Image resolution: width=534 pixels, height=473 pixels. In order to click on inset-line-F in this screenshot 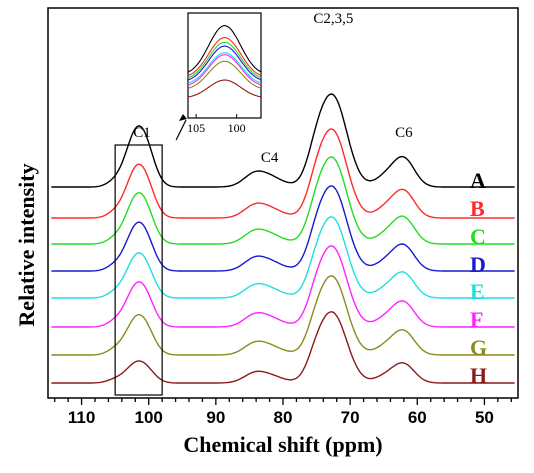, I will do `click(224, 70)`.